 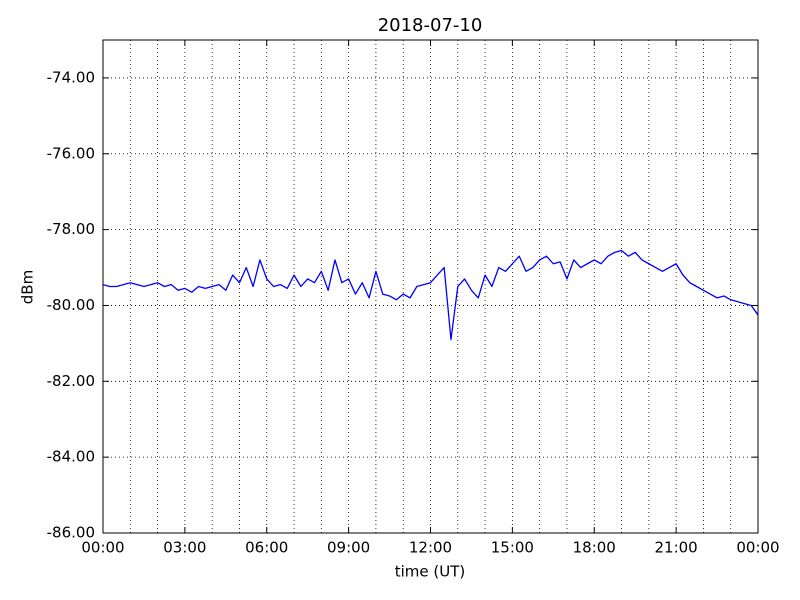 I want to click on y-tick-label: -82.00, so click(x=71, y=381).